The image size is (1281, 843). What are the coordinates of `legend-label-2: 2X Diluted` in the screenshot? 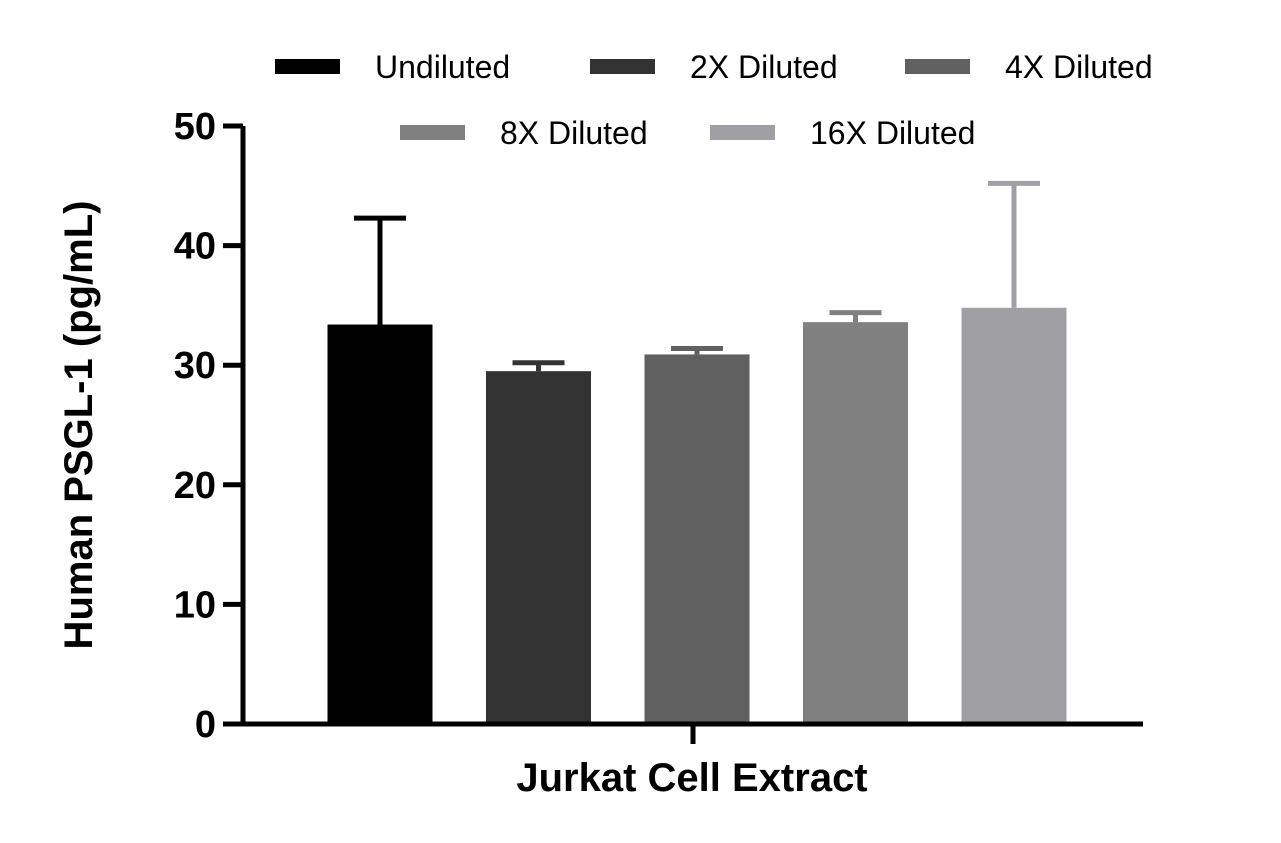 It's located at (764, 67).